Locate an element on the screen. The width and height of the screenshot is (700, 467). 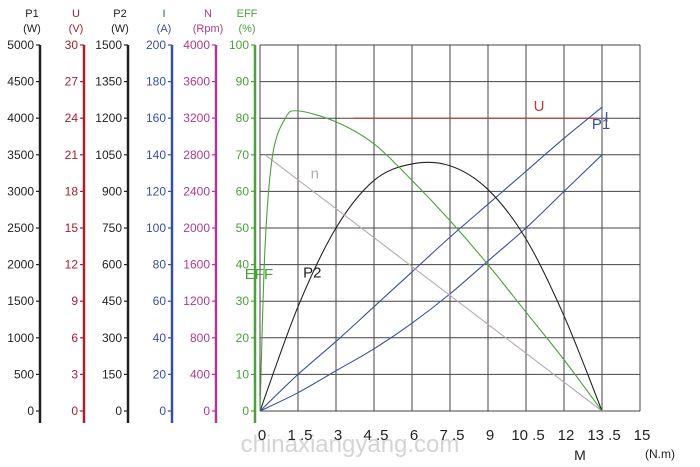
axis-tick-label: 3600 is located at coordinates (196, 82).